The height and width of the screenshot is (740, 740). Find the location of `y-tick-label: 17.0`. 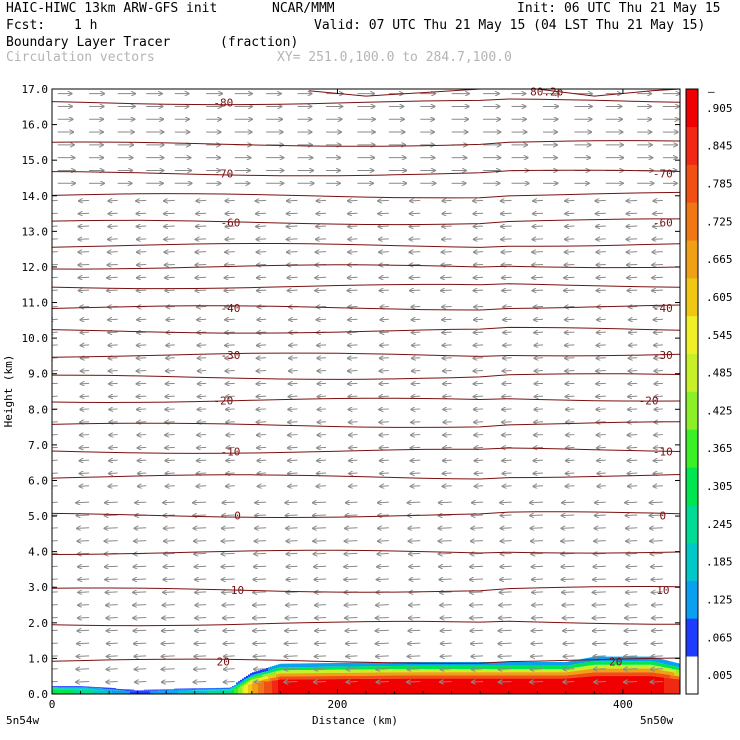

y-tick-label: 17.0 is located at coordinates (35, 89).